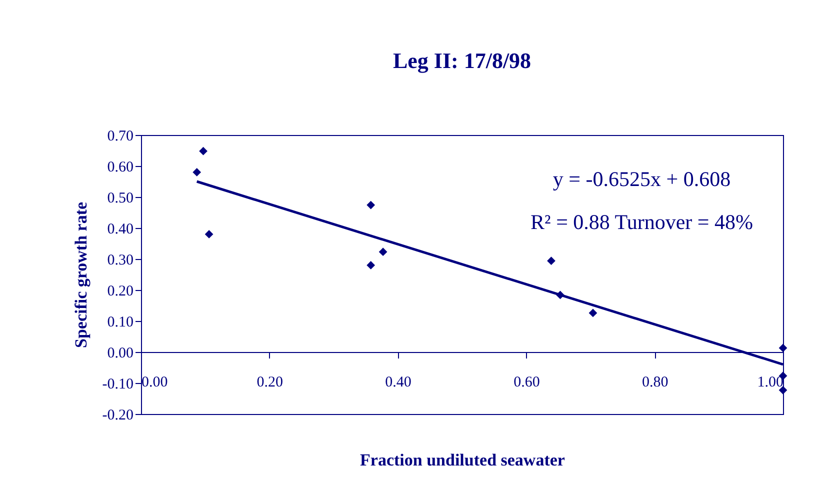 The width and height of the screenshot is (819, 495). I want to click on x-tick-label: 0.80, so click(655, 382).